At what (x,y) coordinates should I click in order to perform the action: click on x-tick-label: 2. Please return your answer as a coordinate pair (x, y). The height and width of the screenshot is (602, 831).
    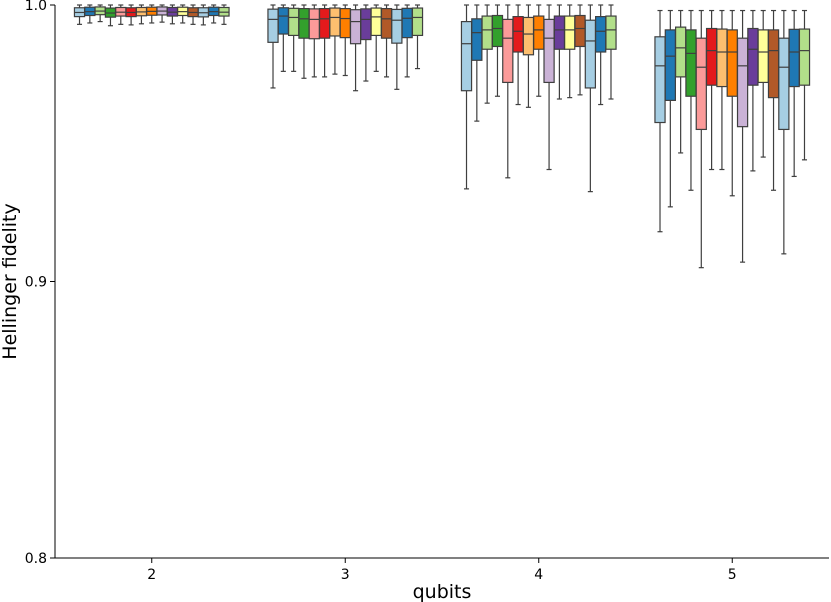
    Looking at the image, I should click on (151, 575).